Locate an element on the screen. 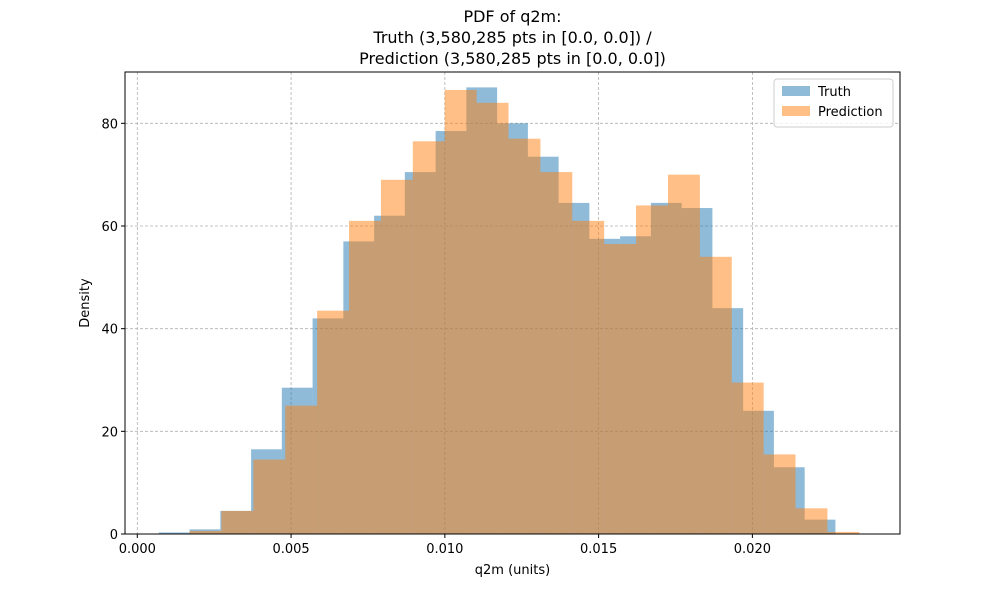 The image size is (1000, 600). legend: Truth Prediction is located at coordinates (833, 103).